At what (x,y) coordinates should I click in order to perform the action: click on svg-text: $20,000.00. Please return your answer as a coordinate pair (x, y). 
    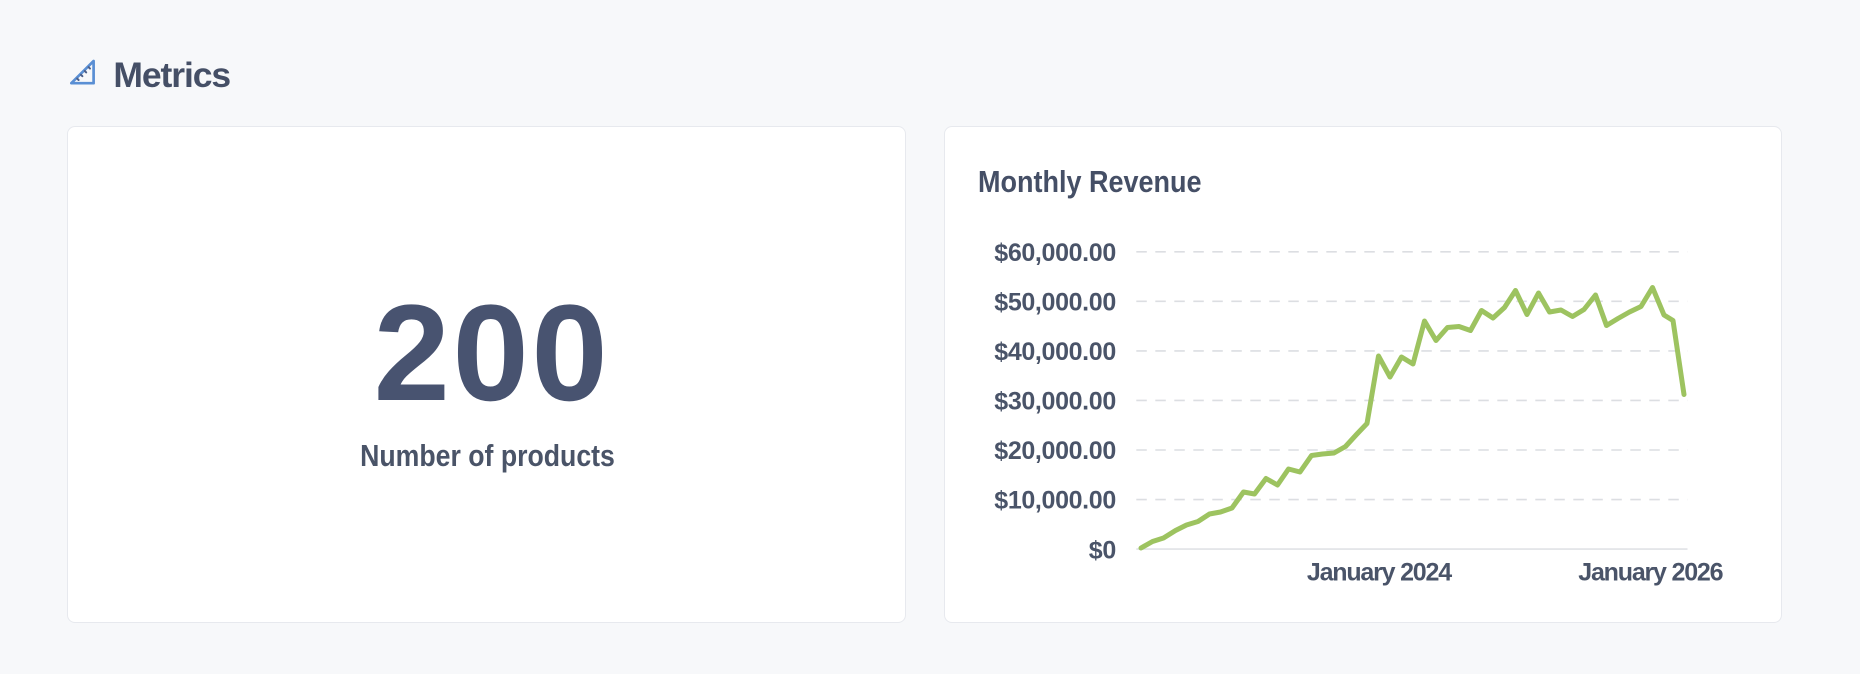
    Looking at the image, I should click on (1055, 451).